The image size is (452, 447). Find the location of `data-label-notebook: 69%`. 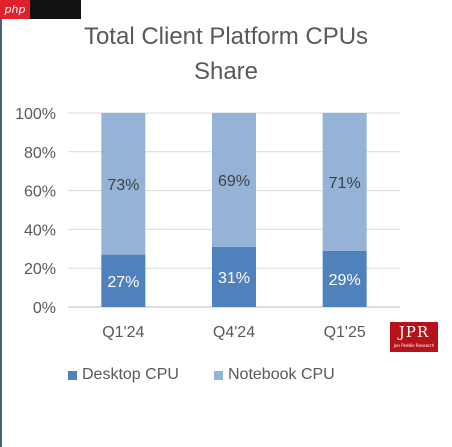

data-label-notebook: 69% is located at coordinates (234, 181).